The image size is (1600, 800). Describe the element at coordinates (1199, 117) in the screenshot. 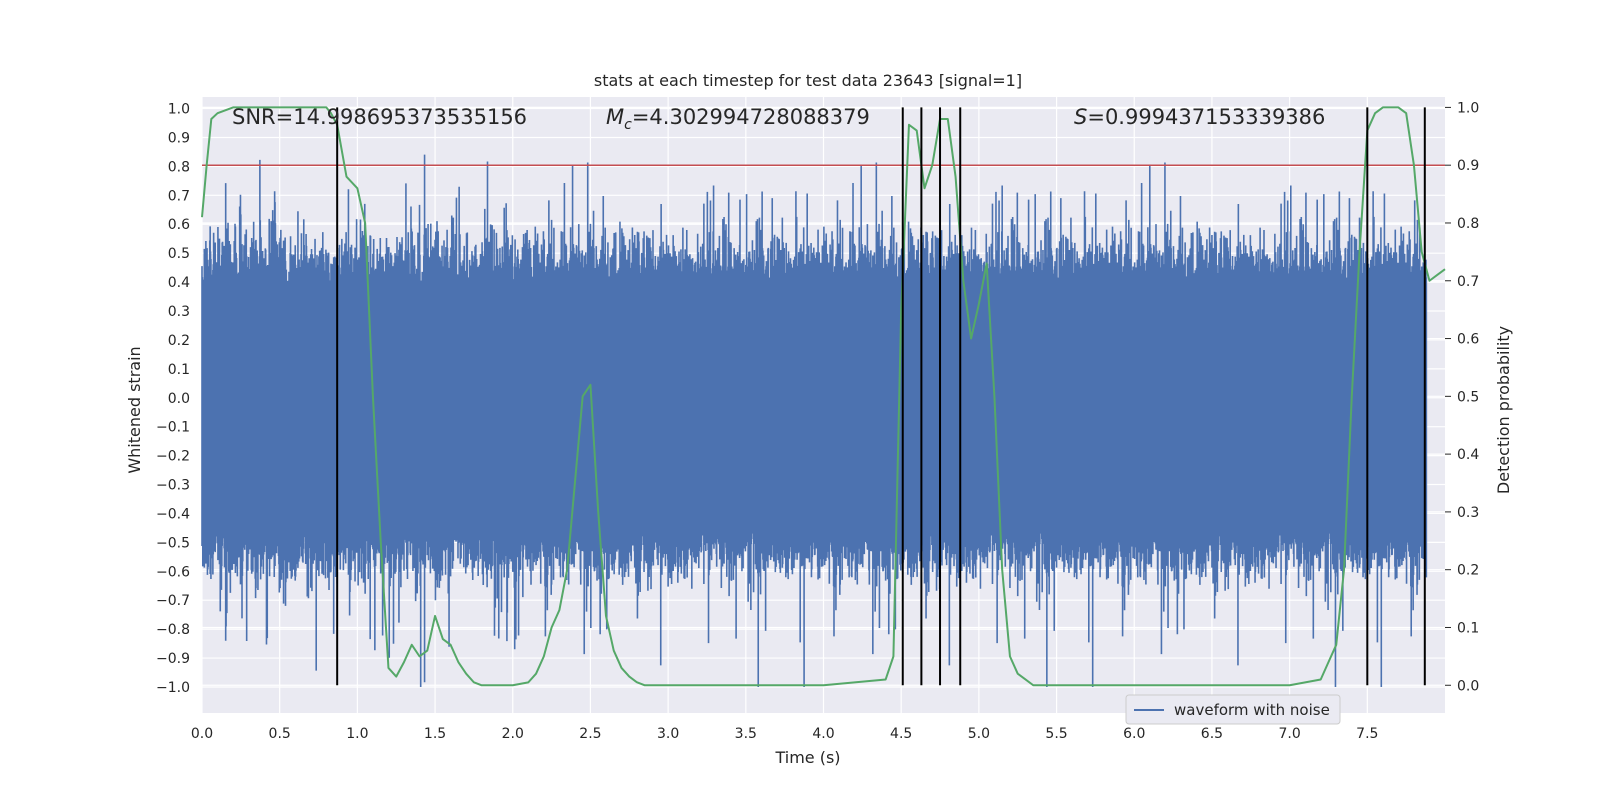

I see `s-annotation: S=0.999437153339386` at that location.